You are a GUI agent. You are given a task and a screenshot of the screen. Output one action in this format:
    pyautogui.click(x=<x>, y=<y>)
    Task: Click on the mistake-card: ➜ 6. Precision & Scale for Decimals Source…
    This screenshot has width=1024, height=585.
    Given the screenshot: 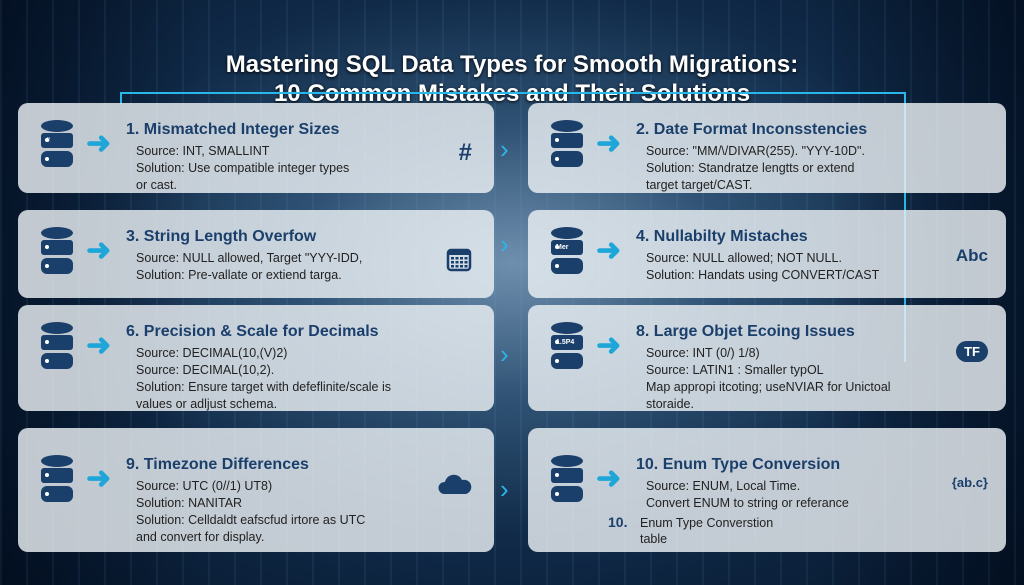 What is the action you would take?
    pyautogui.click(x=256, y=358)
    